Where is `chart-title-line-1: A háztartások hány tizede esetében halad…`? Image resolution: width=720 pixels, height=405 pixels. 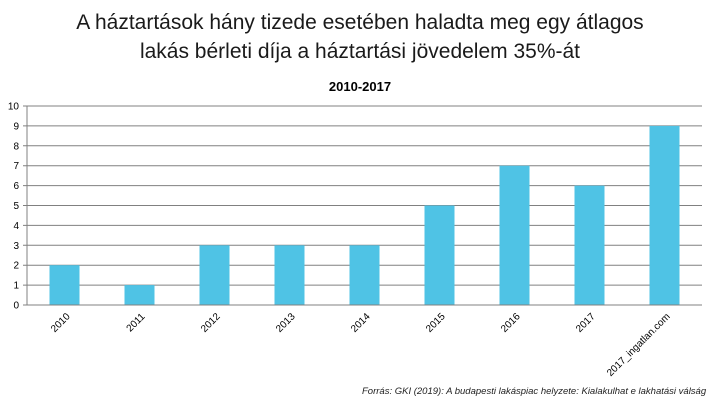 chart-title-line-1: A háztartások hány tizede esetében halad… is located at coordinates (360, 22).